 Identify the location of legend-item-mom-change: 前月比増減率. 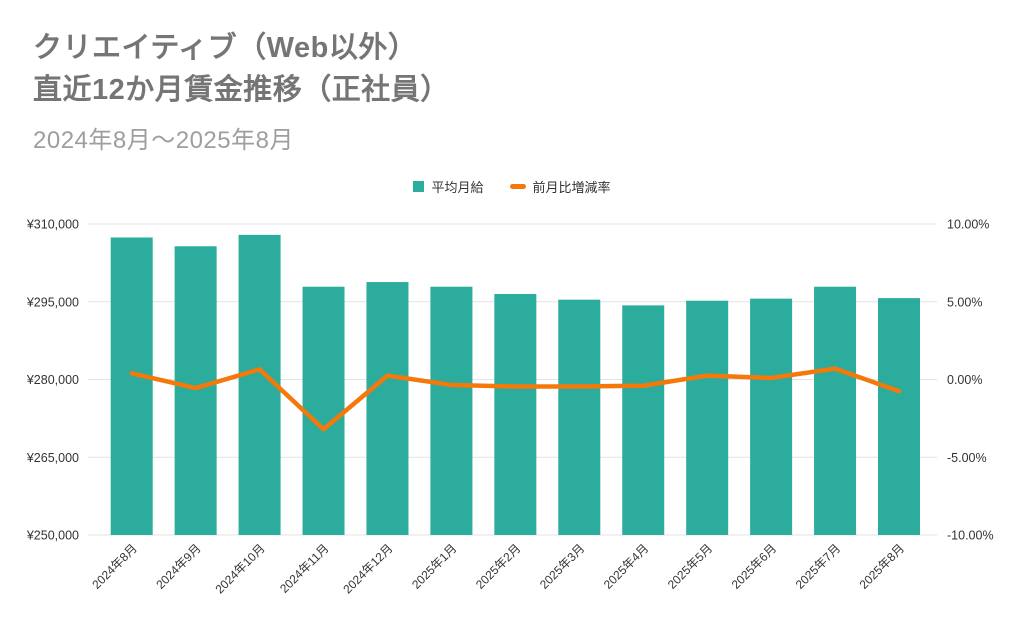
(560, 186).